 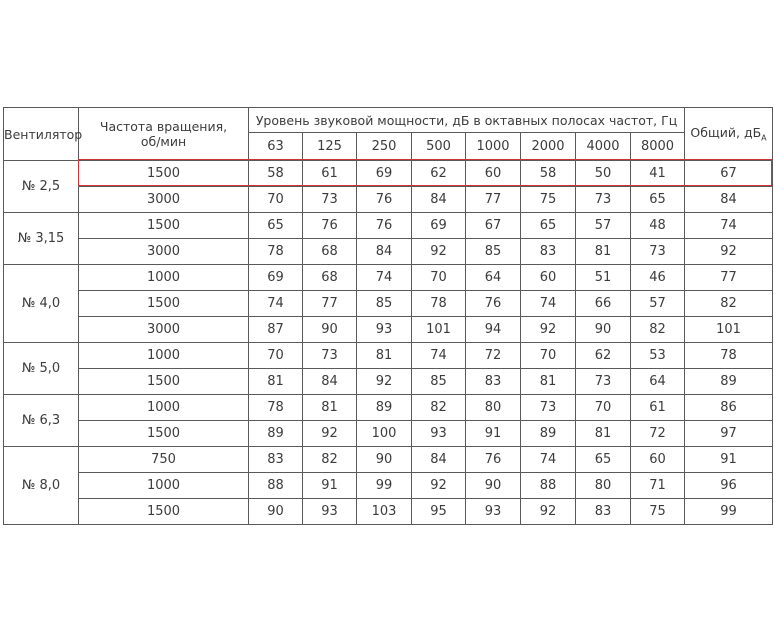 I want to click on value-cell: 91, so click(x=493, y=433).